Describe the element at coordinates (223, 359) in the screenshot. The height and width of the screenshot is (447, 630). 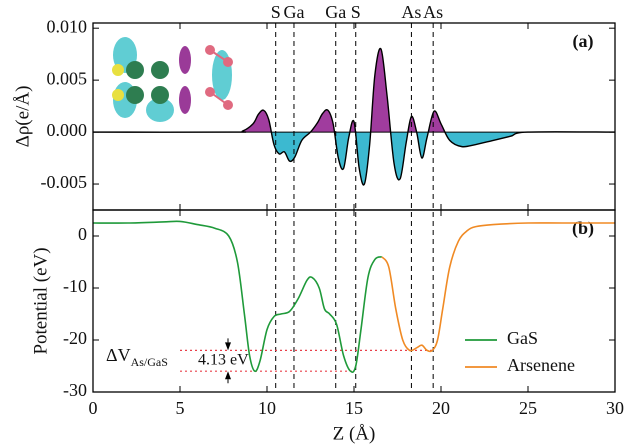
I see `gap-value: 4.13 eV` at that location.